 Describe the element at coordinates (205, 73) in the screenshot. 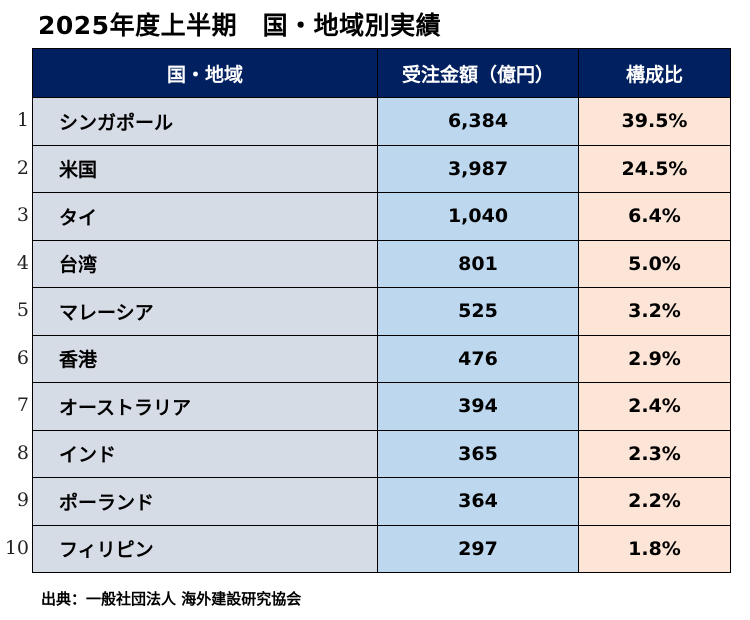

I see `header-region: 国・地域` at that location.